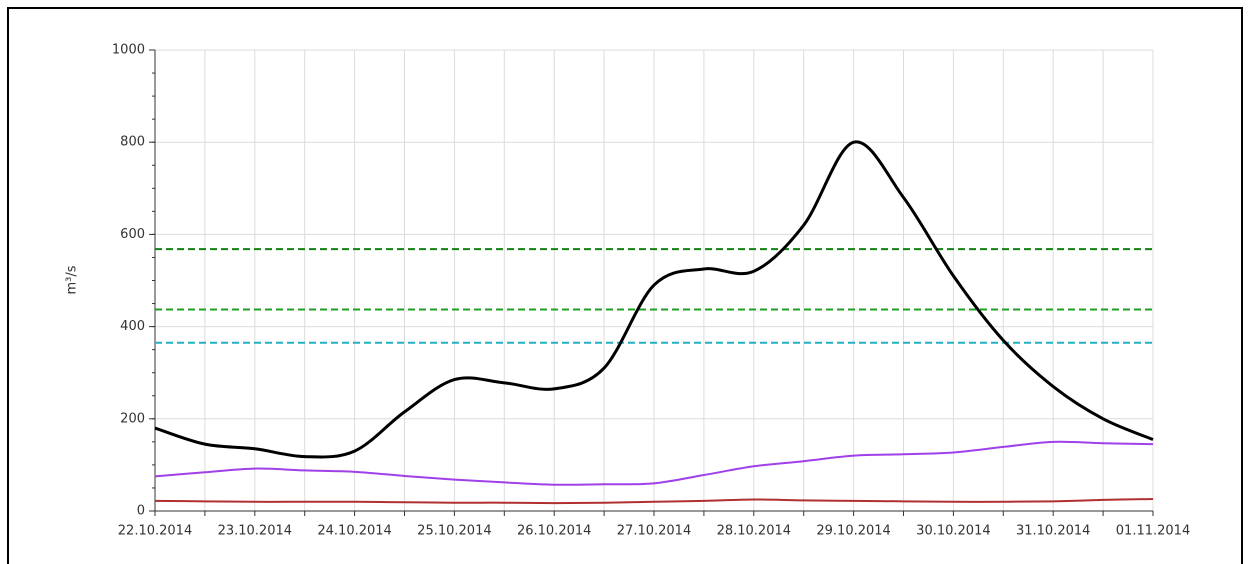 The width and height of the screenshot is (1250, 564). I want to click on x-tick-label: 27.10.2014, so click(654, 531).